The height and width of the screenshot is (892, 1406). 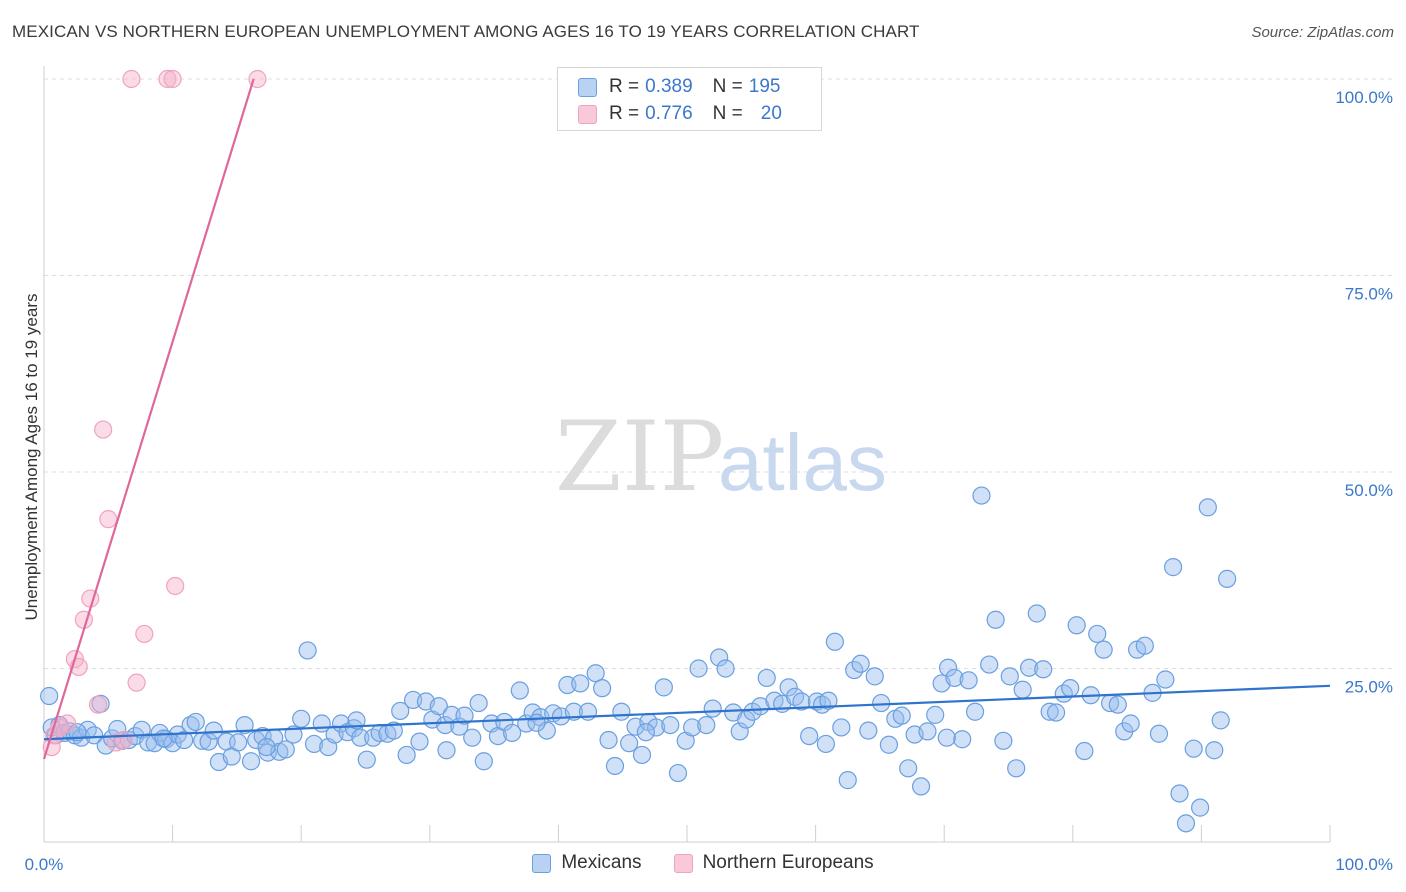 I want to click on series-swatch-mexicans, so click(x=542, y=863).